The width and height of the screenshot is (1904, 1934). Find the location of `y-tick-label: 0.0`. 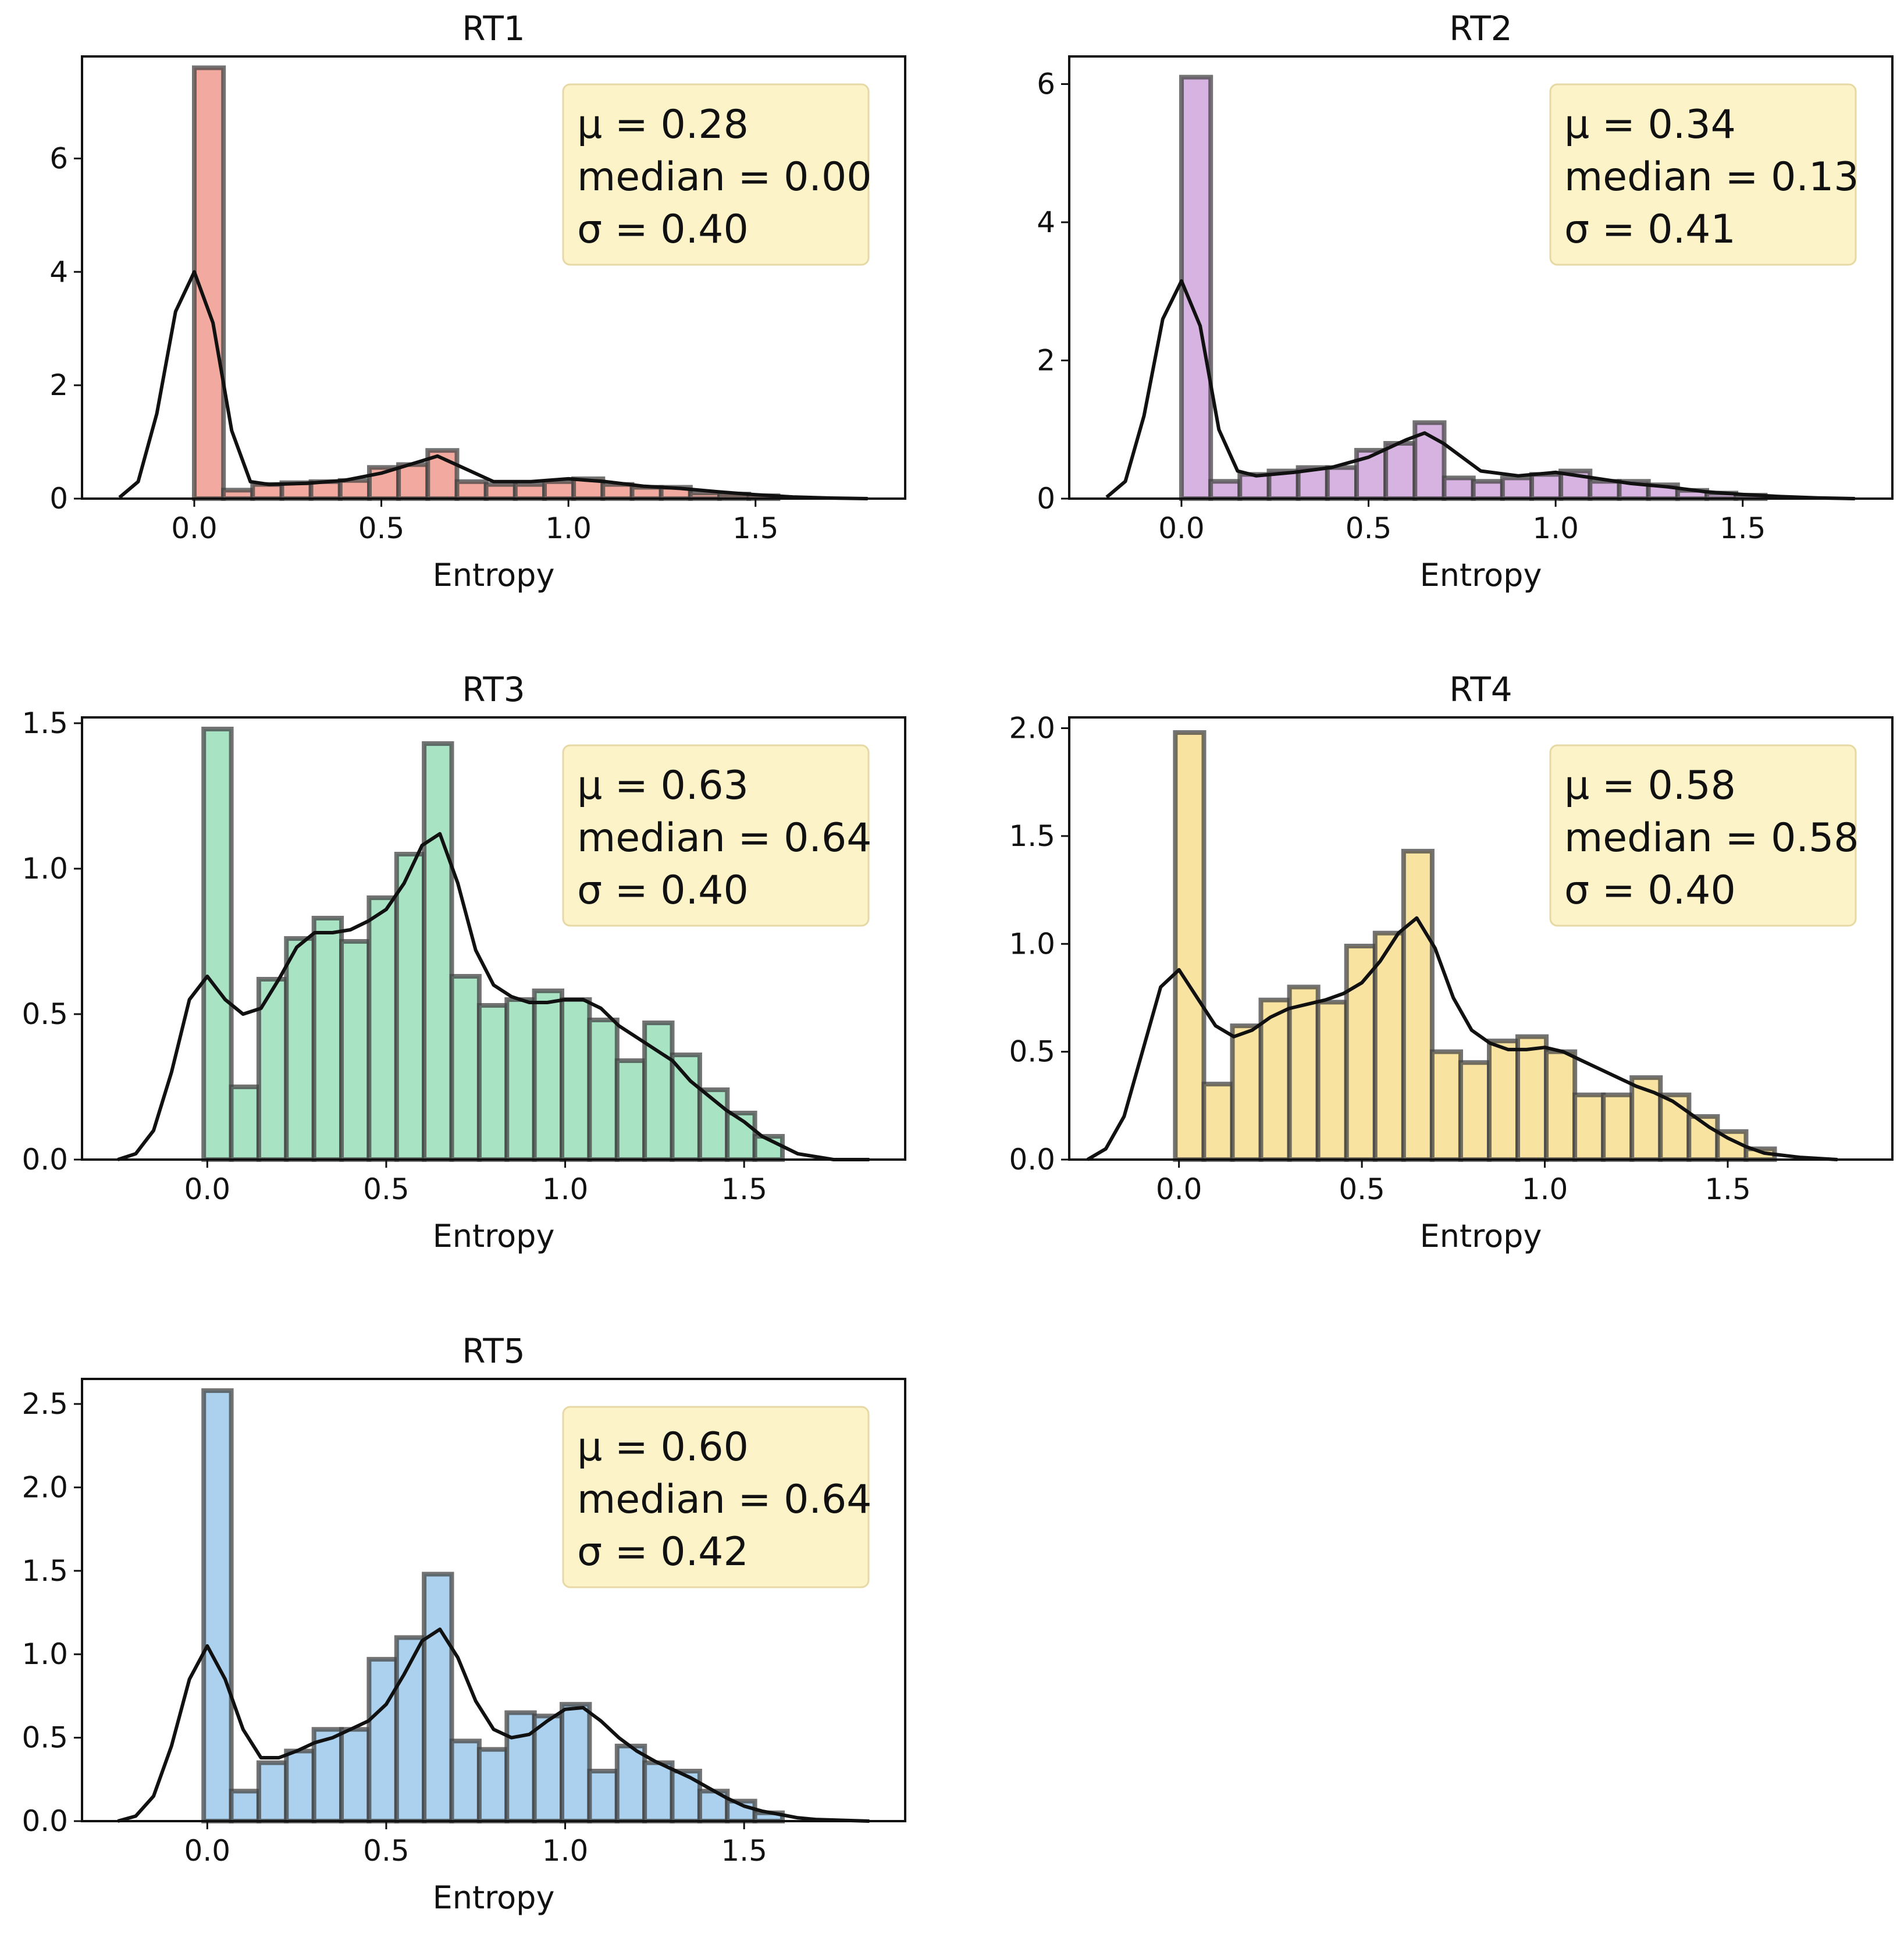

y-tick-label: 0.0 is located at coordinates (45, 1159).